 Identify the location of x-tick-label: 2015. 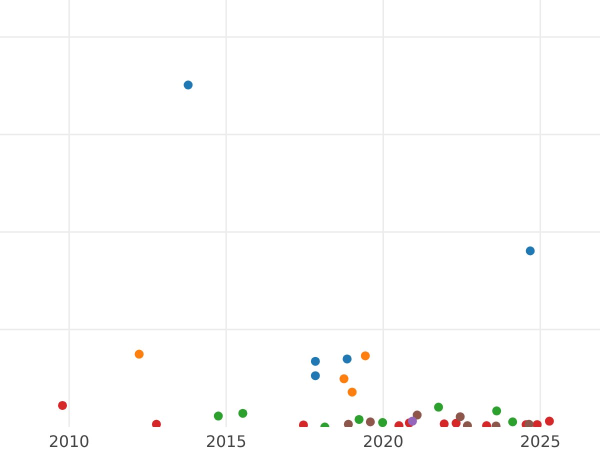
(226, 441).